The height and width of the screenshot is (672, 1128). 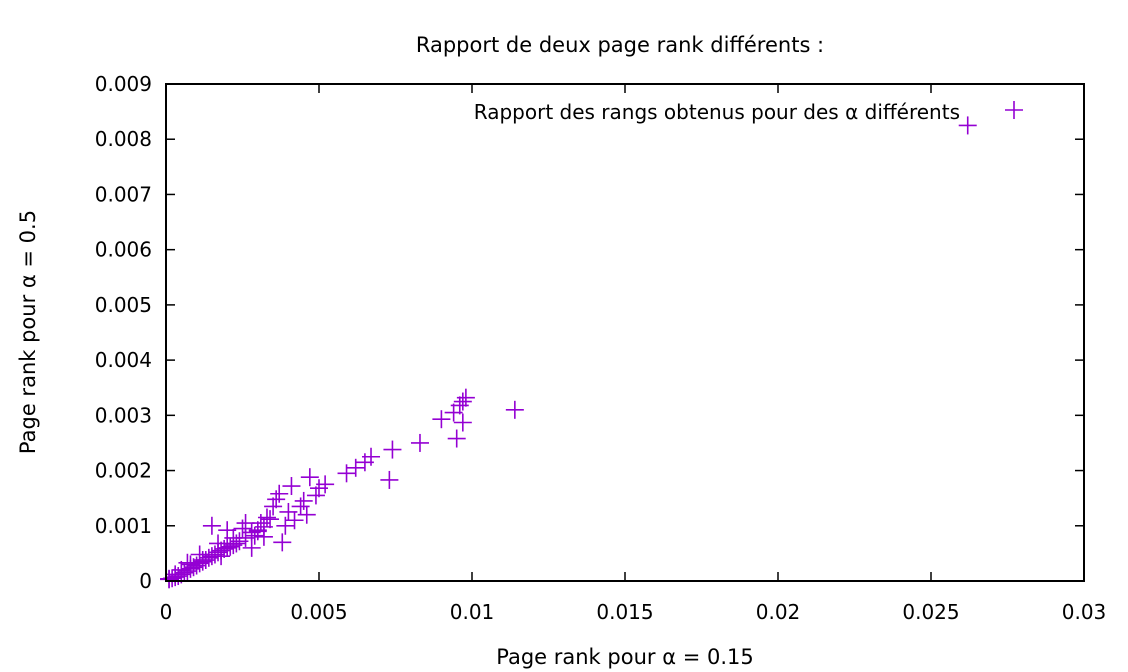 I want to click on chart-title: Rapport de deux page rank différents :, so click(x=620, y=45).